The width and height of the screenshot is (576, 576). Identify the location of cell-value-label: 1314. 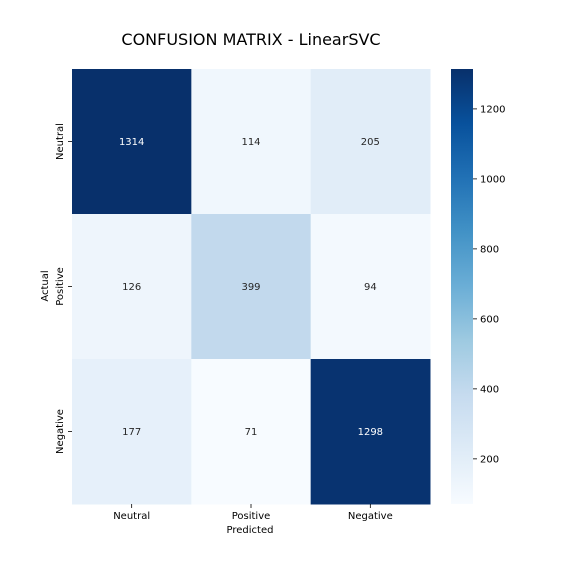
(131, 142).